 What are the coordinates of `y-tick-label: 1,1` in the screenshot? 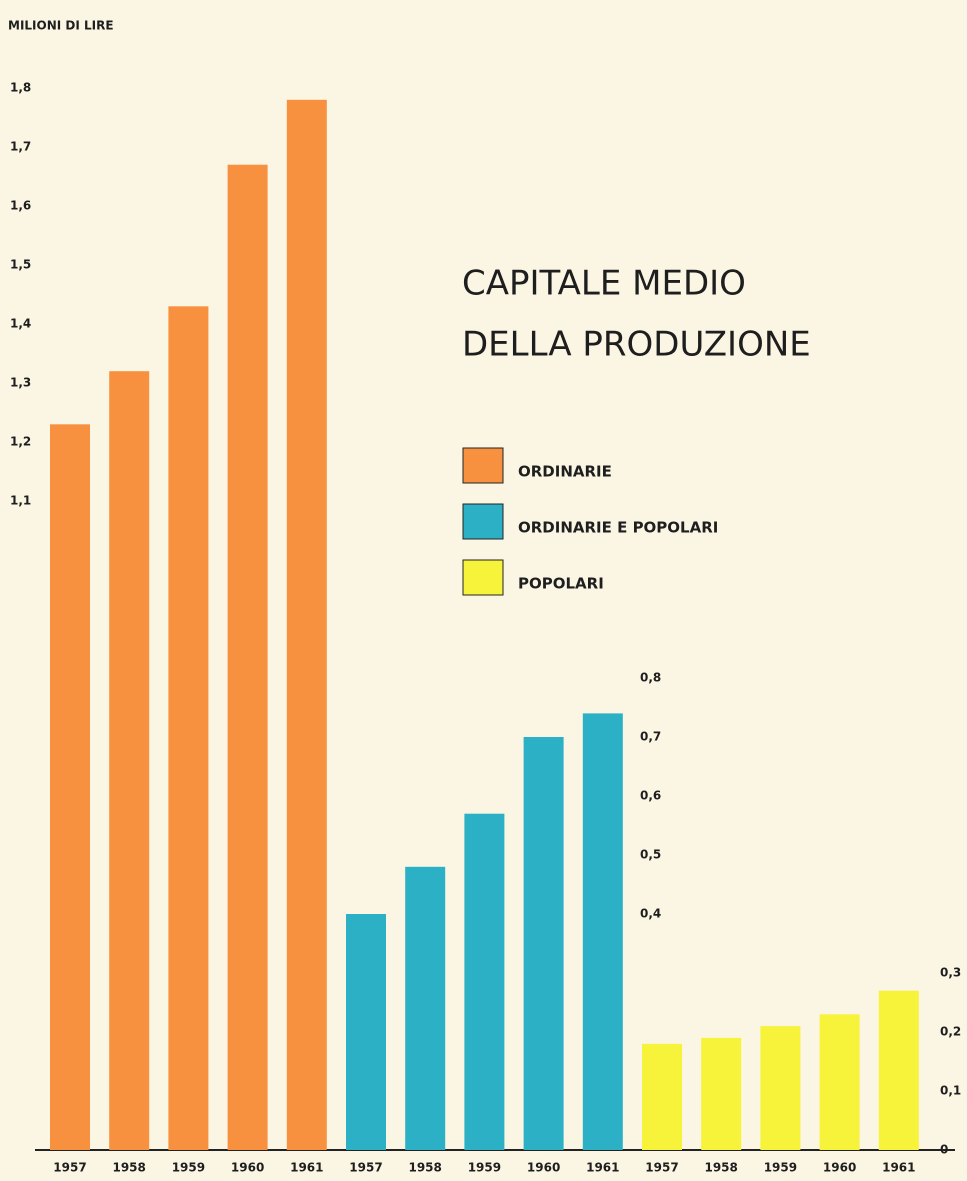 It's located at (20, 501).